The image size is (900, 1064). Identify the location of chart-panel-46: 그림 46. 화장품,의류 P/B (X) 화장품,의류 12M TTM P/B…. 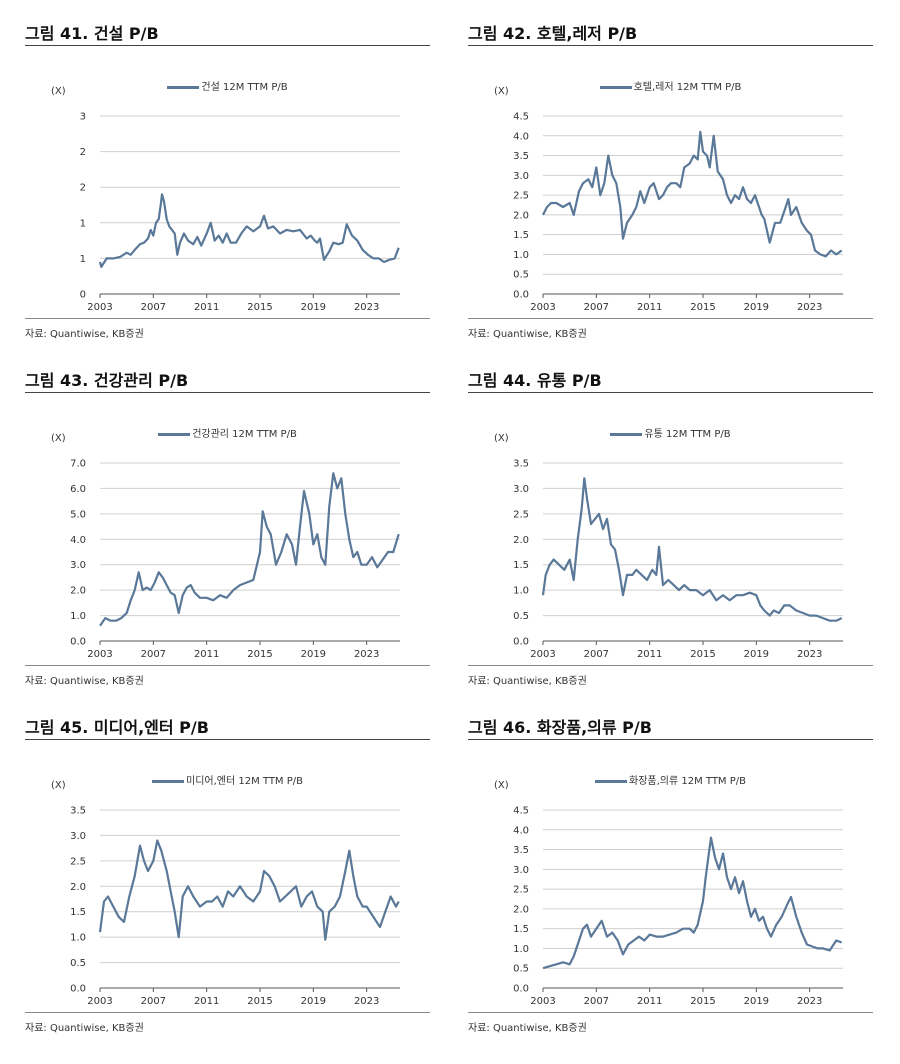
(670, 864).